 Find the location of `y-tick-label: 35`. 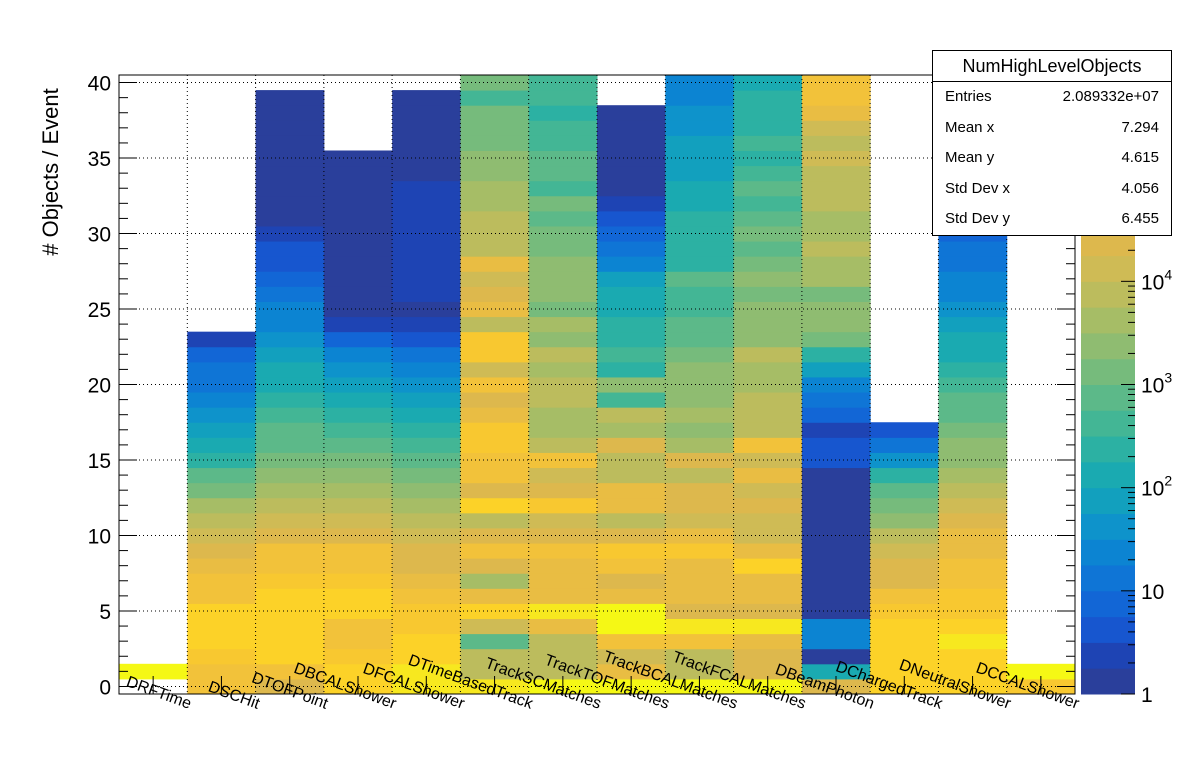

y-tick-label: 35 is located at coordinates (99, 159).